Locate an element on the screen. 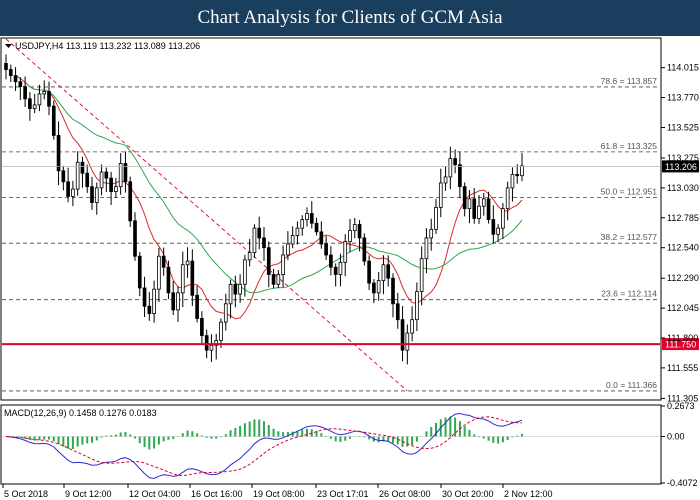 This screenshot has height=500, width=700. fib-level-label: 61.8 = 113.325 is located at coordinates (629, 146).